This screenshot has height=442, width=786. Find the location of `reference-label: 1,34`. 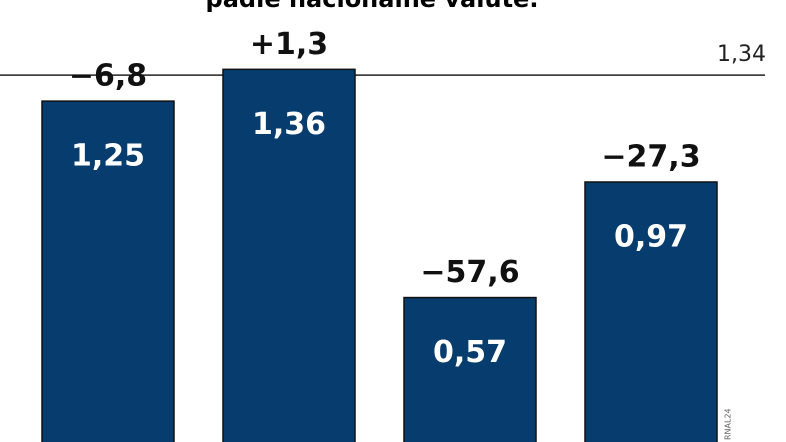

reference-label: 1,34 is located at coordinates (741, 54).